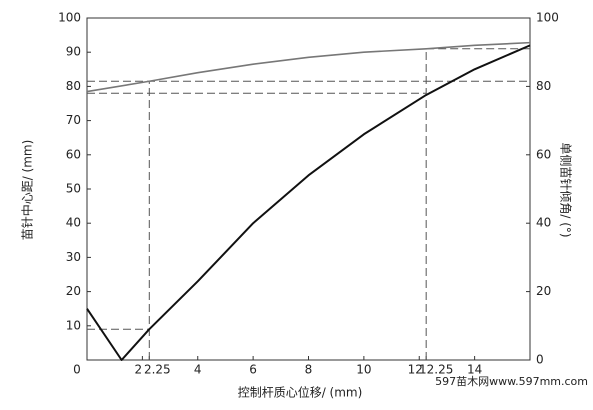 The height and width of the screenshot is (410, 593). What do you see at coordinates (198, 370) in the screenshot?
I see `x-tick-label: 4` at bounding box center [198, 370].